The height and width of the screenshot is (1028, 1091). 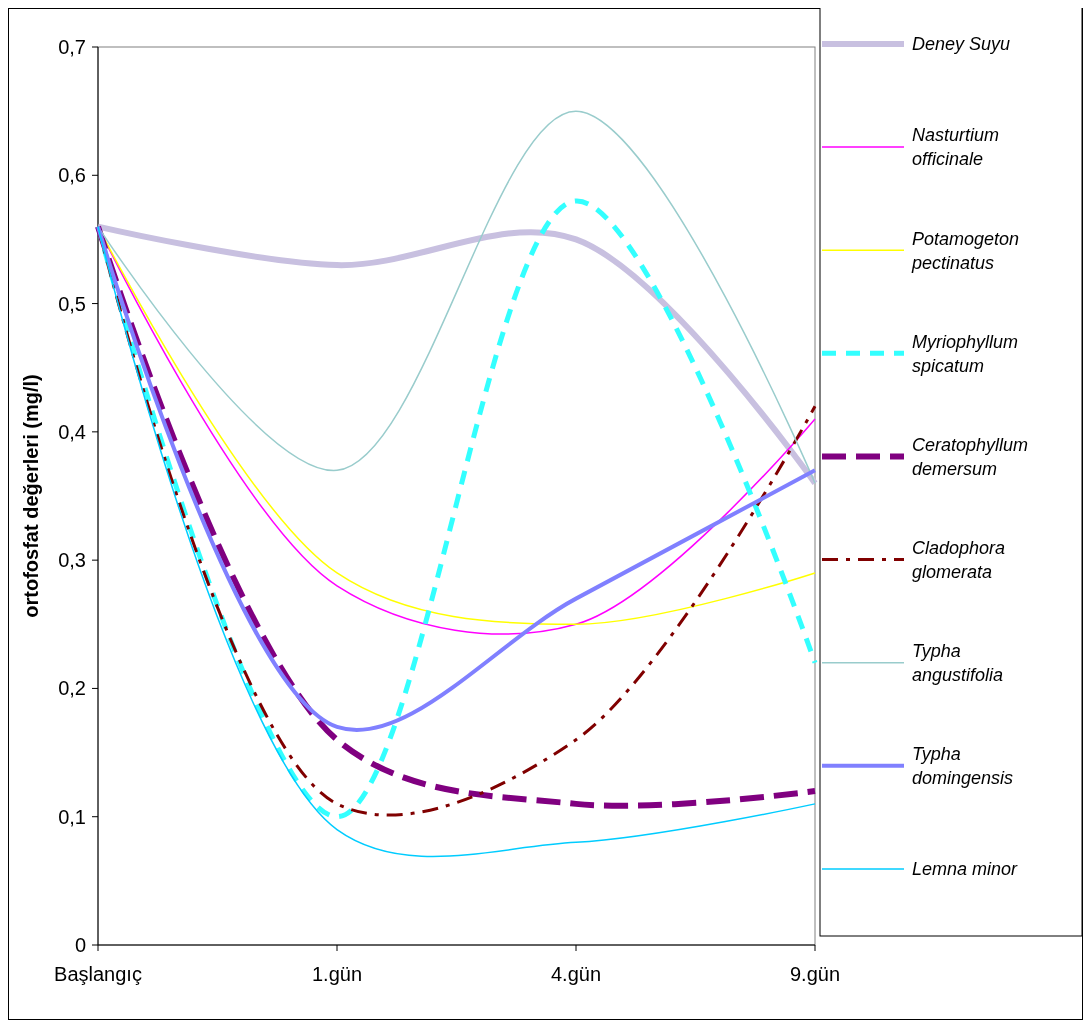 What do you see at coordinates (72, 688) in the screenshot?
I see `y-tick-label: 0,2` at bounding box center [72, 688].